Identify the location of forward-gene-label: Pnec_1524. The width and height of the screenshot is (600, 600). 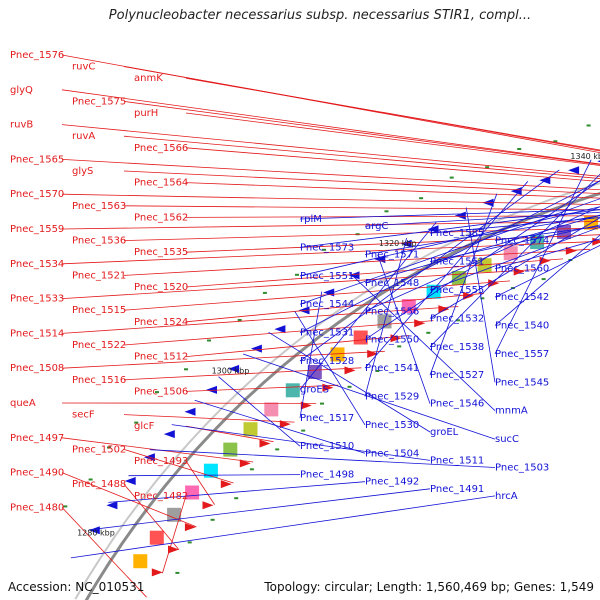
(161, 322).